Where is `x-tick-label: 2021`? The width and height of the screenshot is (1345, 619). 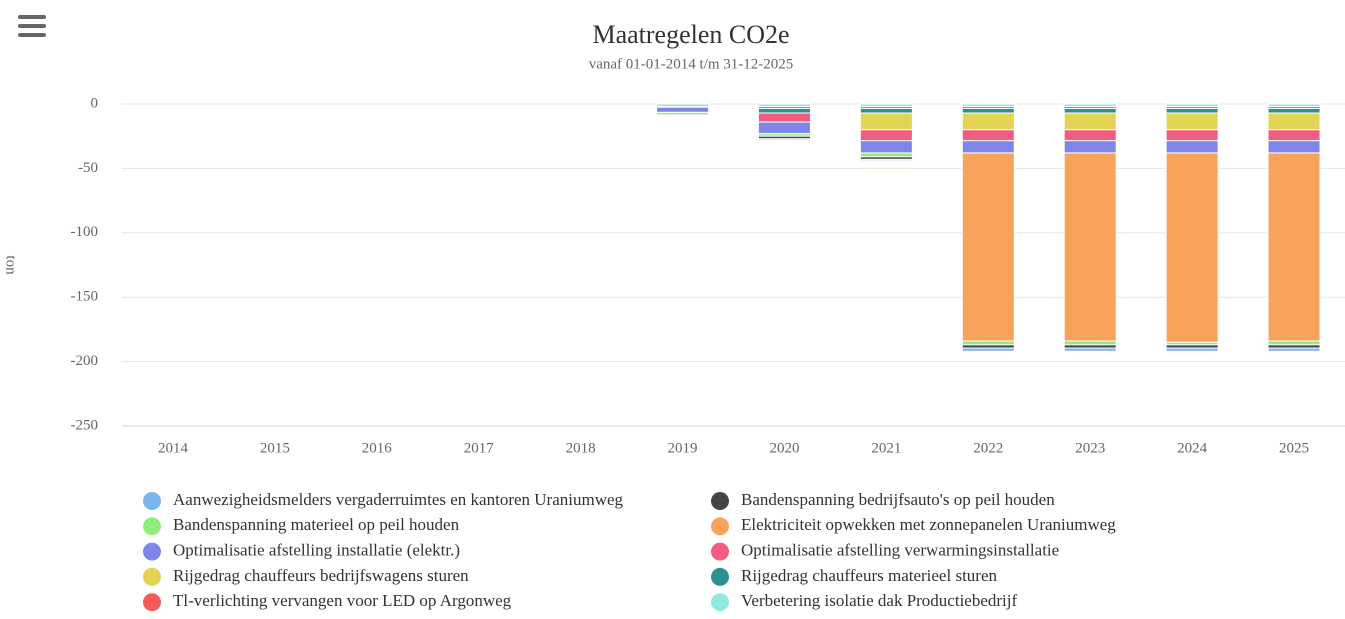 x-tick-label: 2021 is located at coordinates (886, 448).